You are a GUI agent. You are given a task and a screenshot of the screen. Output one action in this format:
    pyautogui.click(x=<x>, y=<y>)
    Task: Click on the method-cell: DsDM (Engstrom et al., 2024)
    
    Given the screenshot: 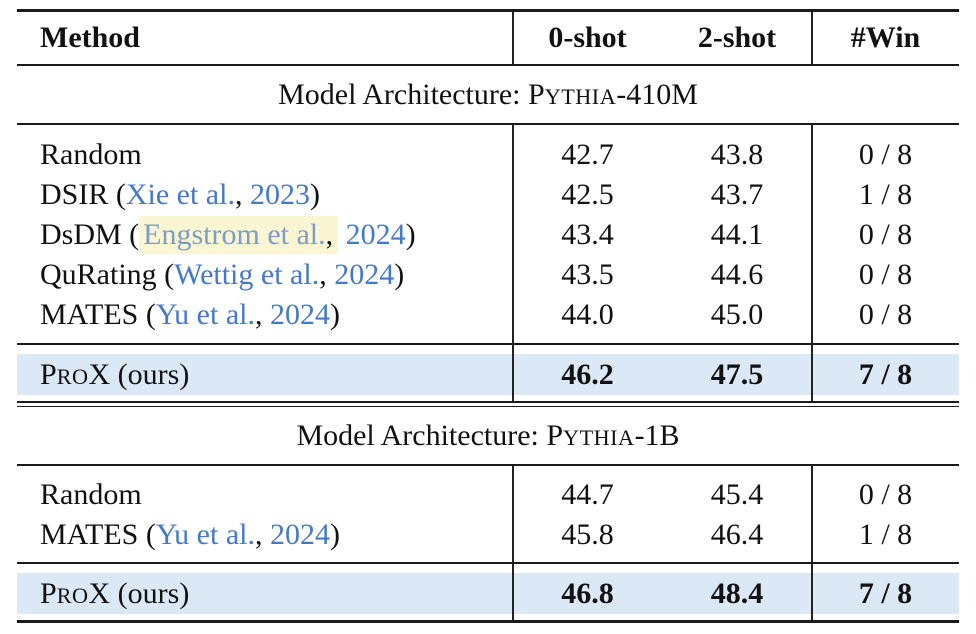 What is the action you would take?
    pyautogui.click(x=265, y=235)
    